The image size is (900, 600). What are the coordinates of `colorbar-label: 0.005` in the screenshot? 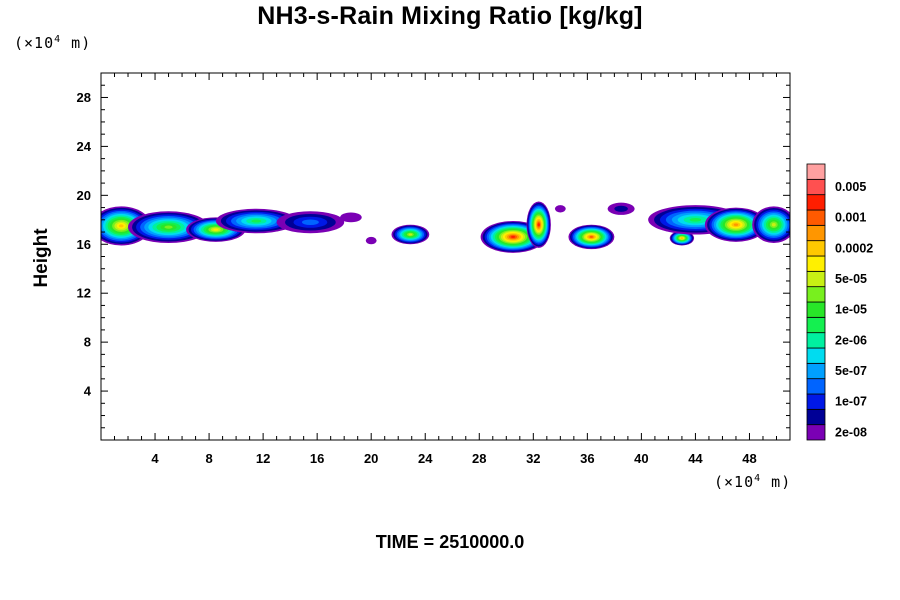 It's located at (850, 187).